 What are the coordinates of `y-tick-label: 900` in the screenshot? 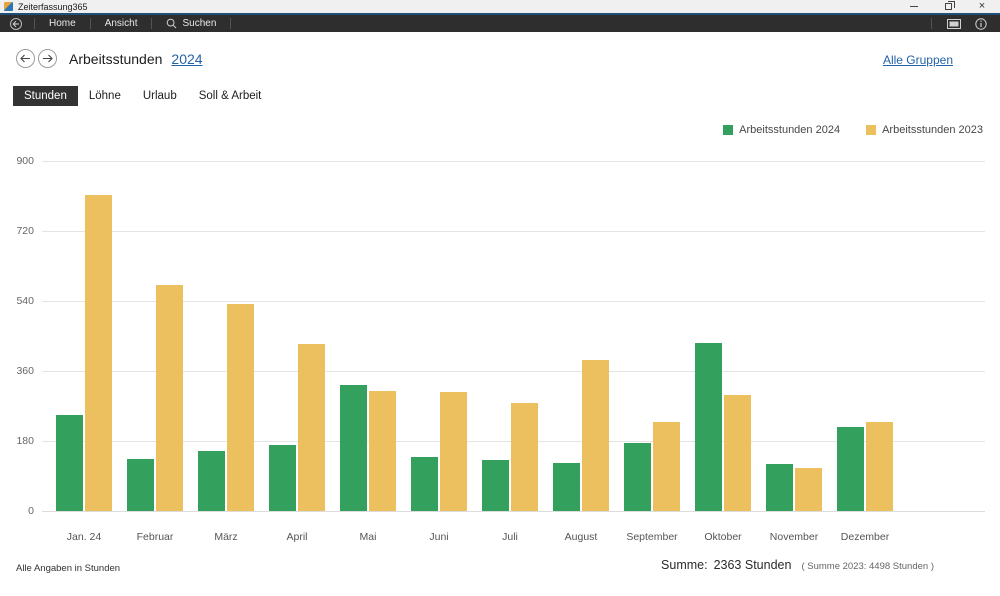 It's located at (25, 161).